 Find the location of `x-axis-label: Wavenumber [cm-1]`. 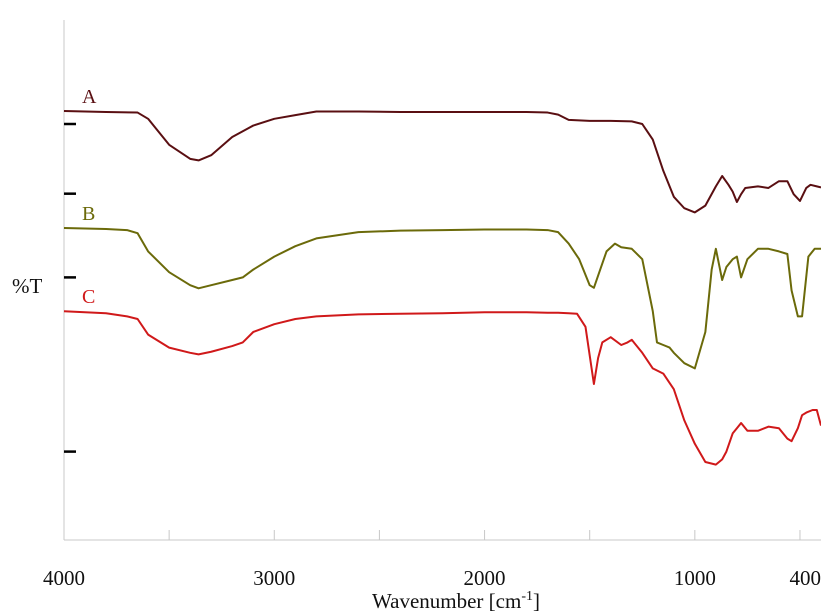

x-axis-label: Wavenumber [cm-1] is located at coordinates (456, 601).